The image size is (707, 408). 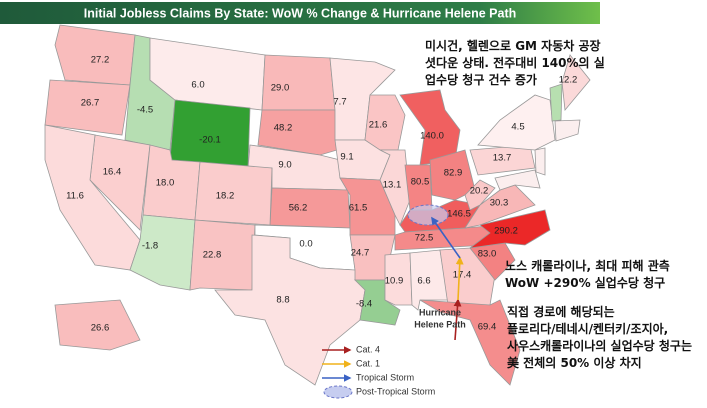 I want to click on state-value: 83.0, so click(x=487, y=254).